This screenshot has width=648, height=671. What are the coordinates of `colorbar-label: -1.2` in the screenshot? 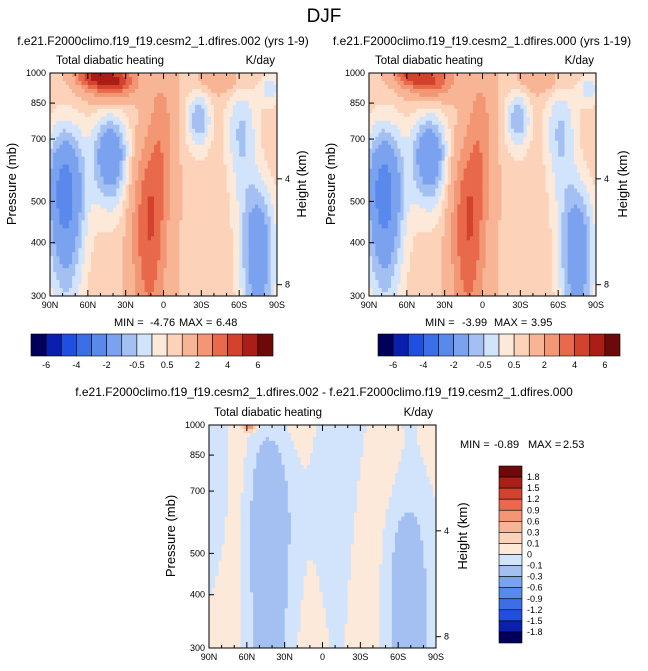 It's located at (535, 610).